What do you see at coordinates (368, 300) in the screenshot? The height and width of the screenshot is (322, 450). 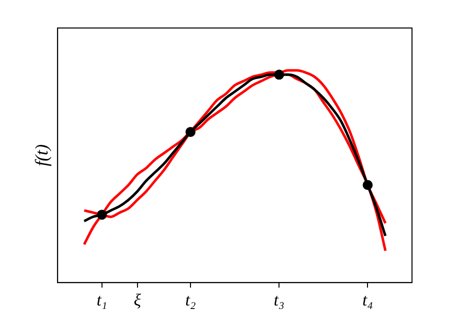 I see `x-tick-label: t₄` at bounding box center [368, 300].